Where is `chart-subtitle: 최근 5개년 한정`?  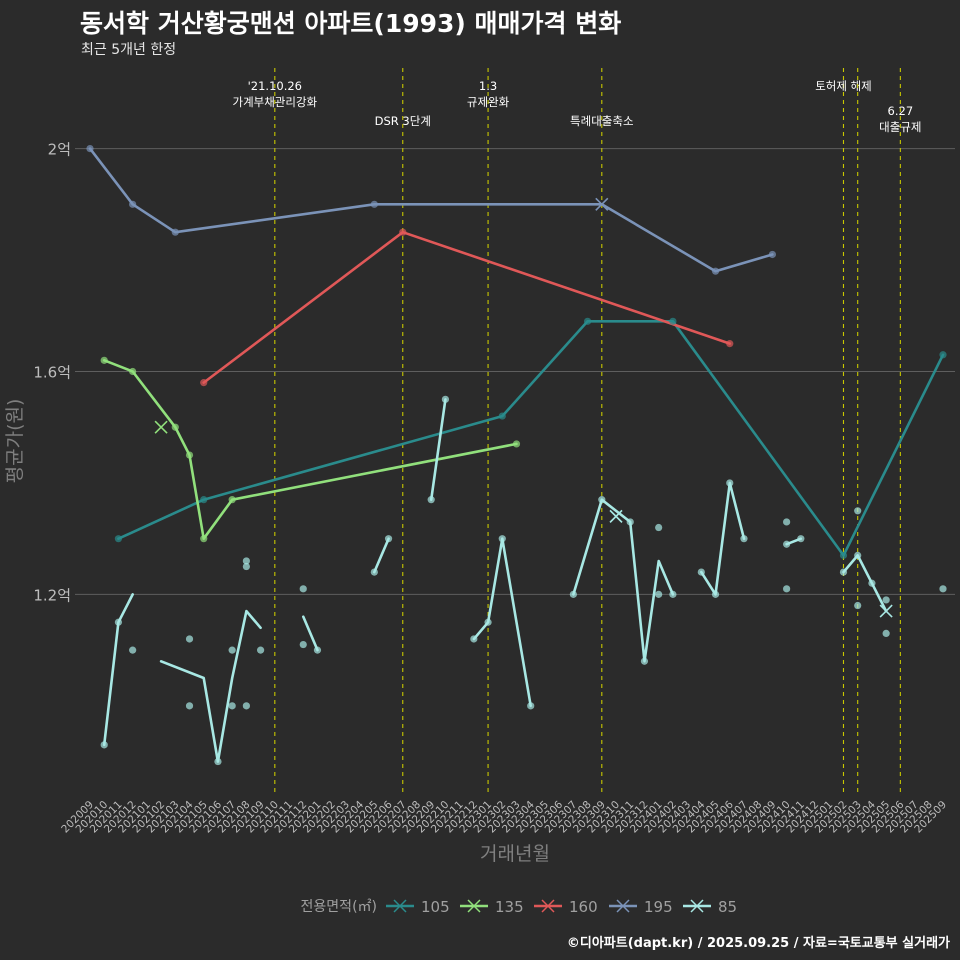 chart-subtitle: 최근 5개년 한정 is located at coordinates (129, 50).